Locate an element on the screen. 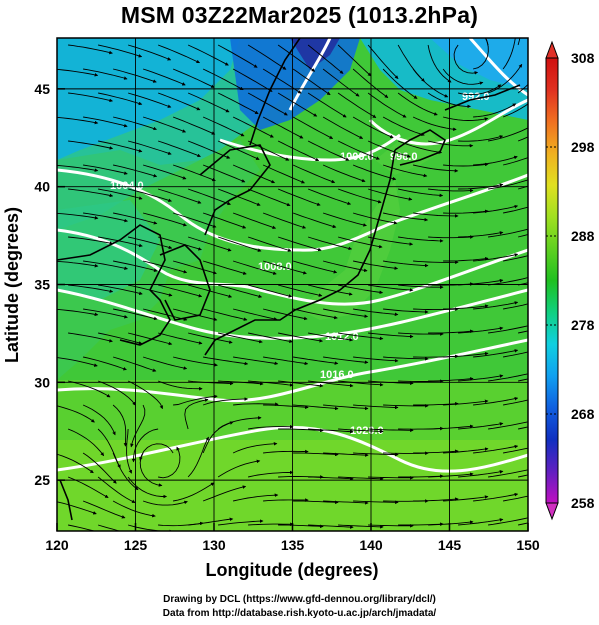 This screenshot has width=599, height=625. y-tick-label: 35 is located at coordinates (42, 285).